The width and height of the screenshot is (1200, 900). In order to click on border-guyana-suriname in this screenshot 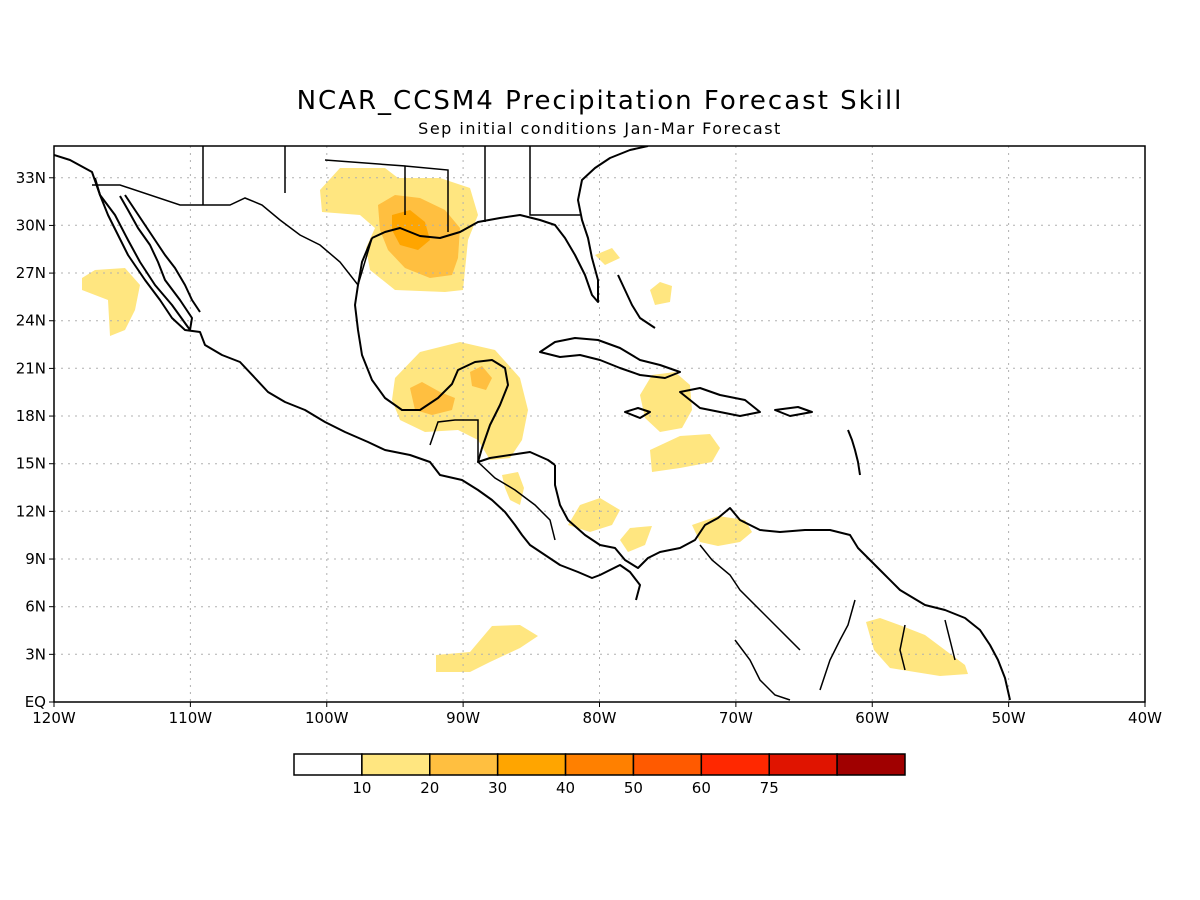, I will do `click(902, 647)`.